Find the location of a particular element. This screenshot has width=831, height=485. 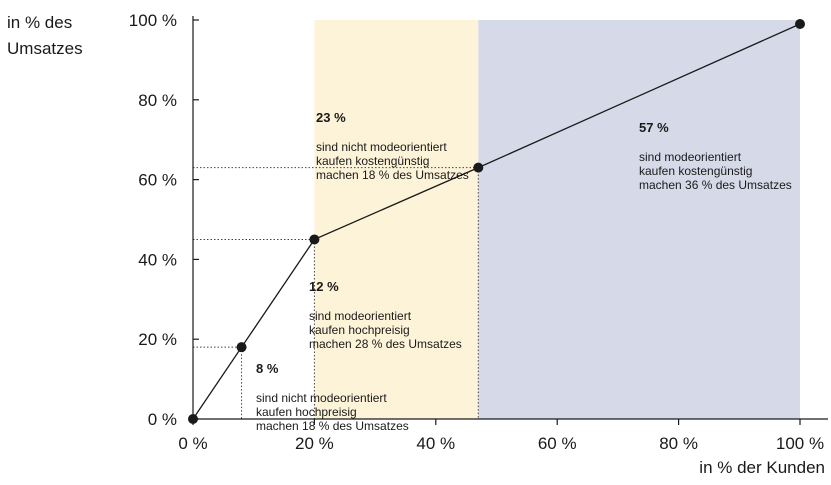

x-tick-label: 0 % is located at coordinates (192, 443).